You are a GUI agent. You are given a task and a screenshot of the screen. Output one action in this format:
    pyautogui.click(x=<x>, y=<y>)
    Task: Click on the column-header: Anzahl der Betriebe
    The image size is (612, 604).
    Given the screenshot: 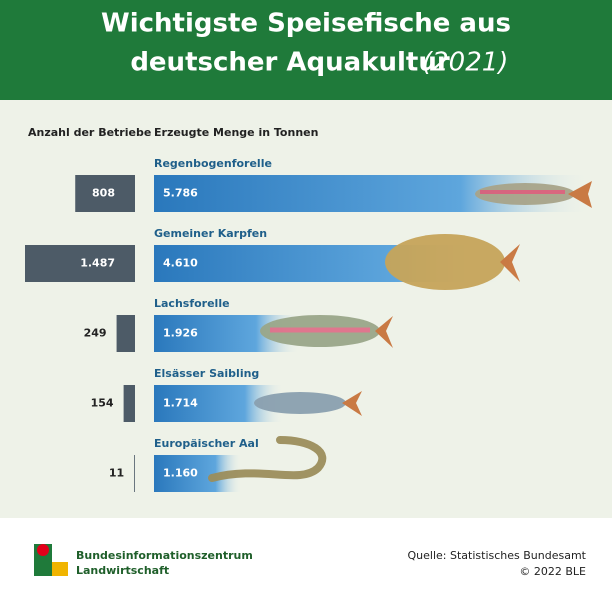 What is the action you would take?
    pyautogui.click(x=89, y=132)
    